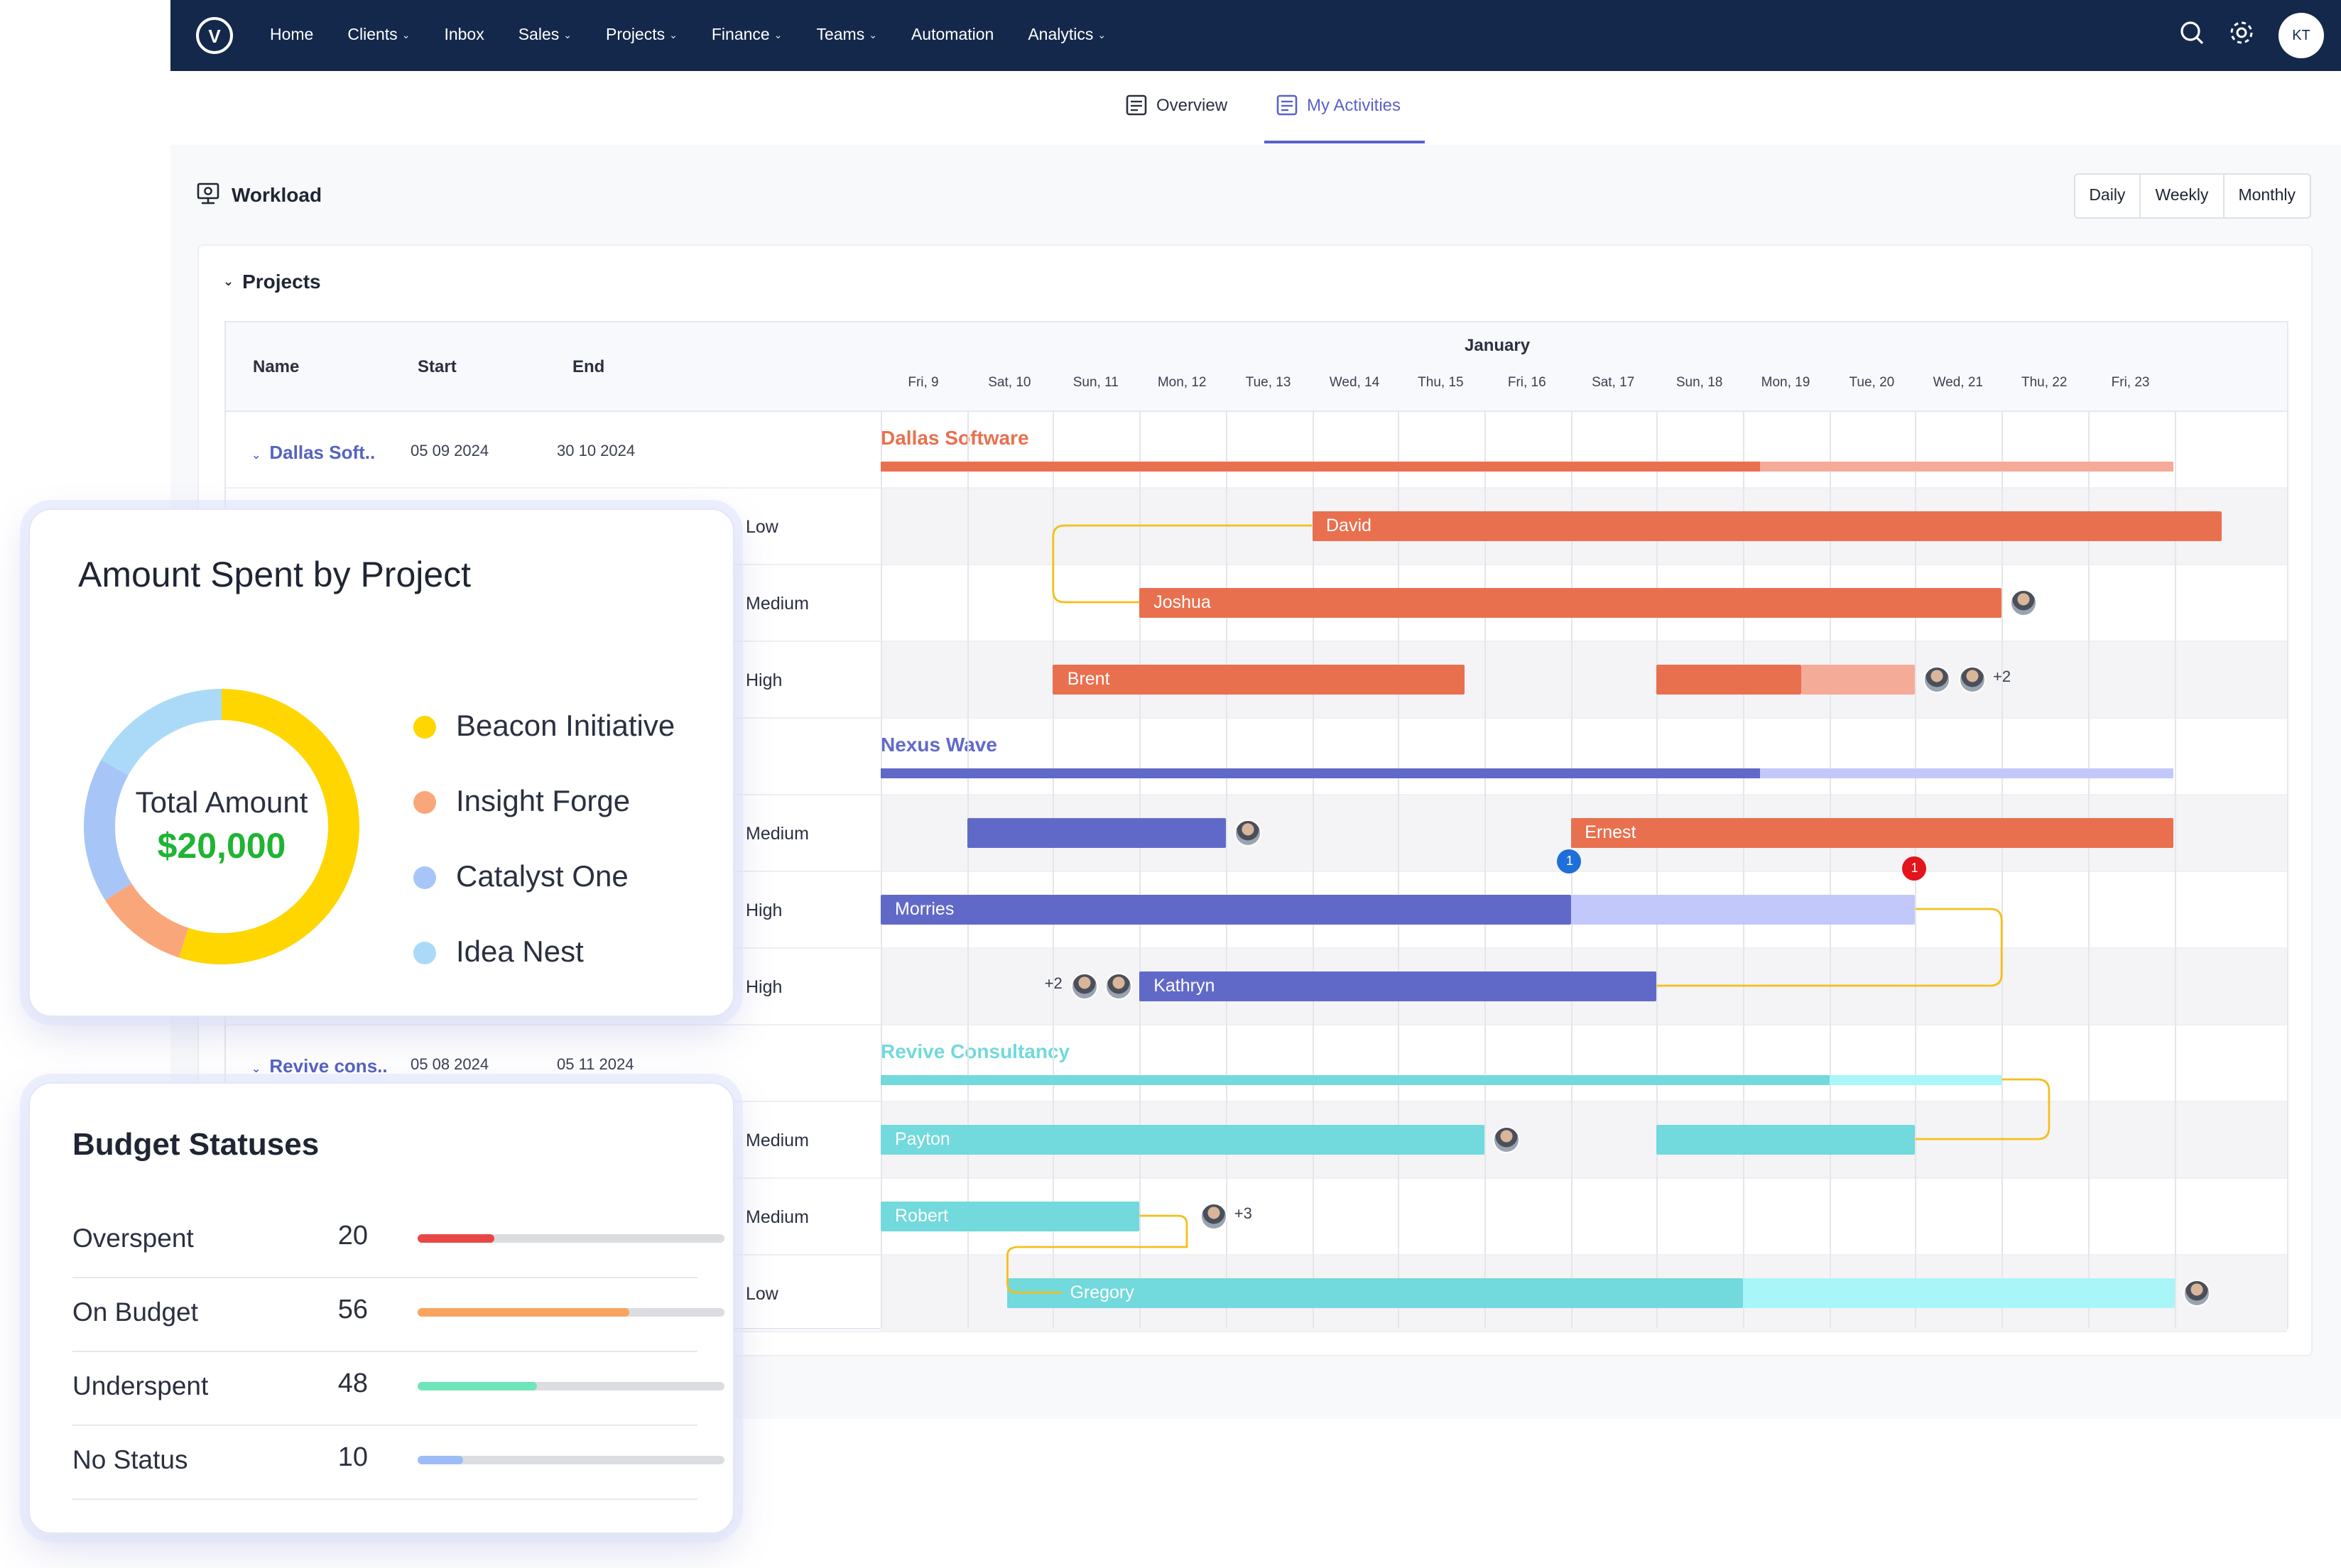  What do you see at coordinates (1321, 773) in the screenshot?
I see `nexus-progress-bar` at bounding box center [1321, 773].